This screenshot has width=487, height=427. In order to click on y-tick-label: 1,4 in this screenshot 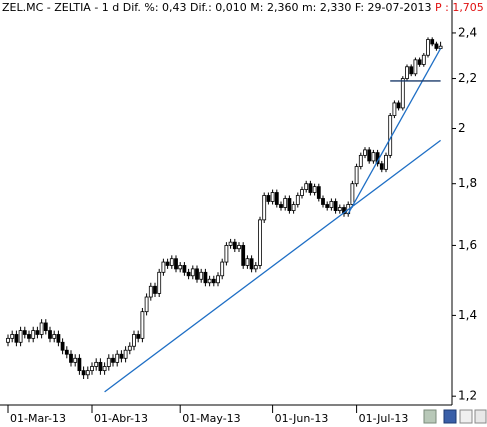, I will do `click(467, 315)`.